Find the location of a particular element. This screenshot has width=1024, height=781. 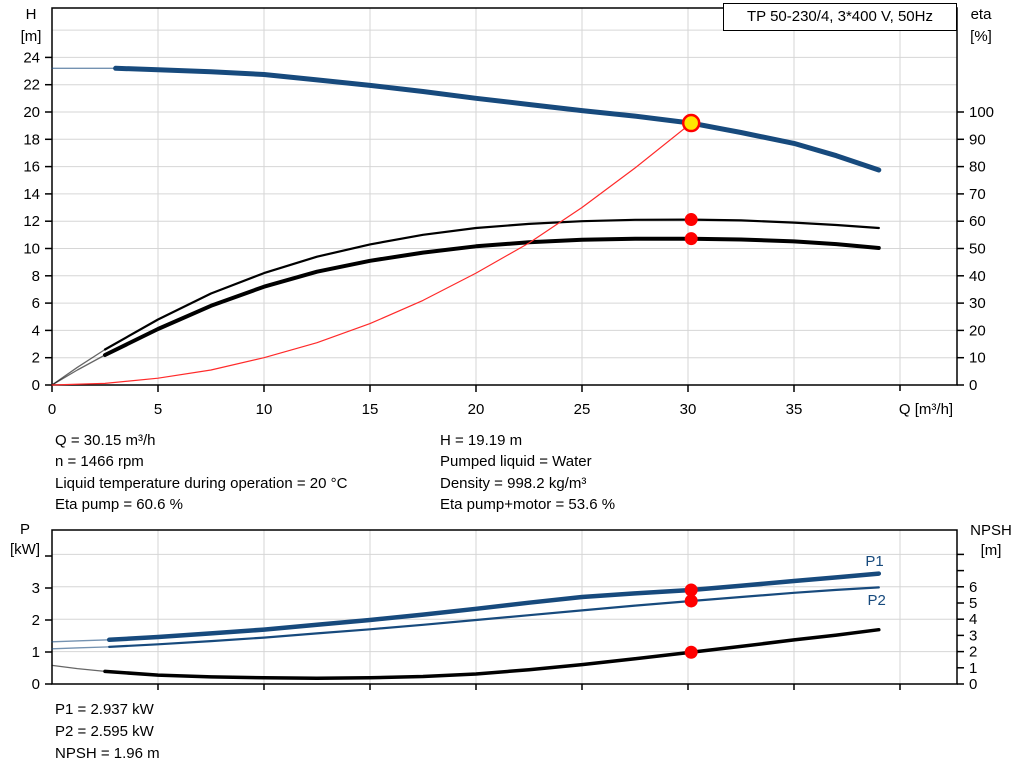

left-axis-tick-label: 8 is located at coordinates (36, 276).